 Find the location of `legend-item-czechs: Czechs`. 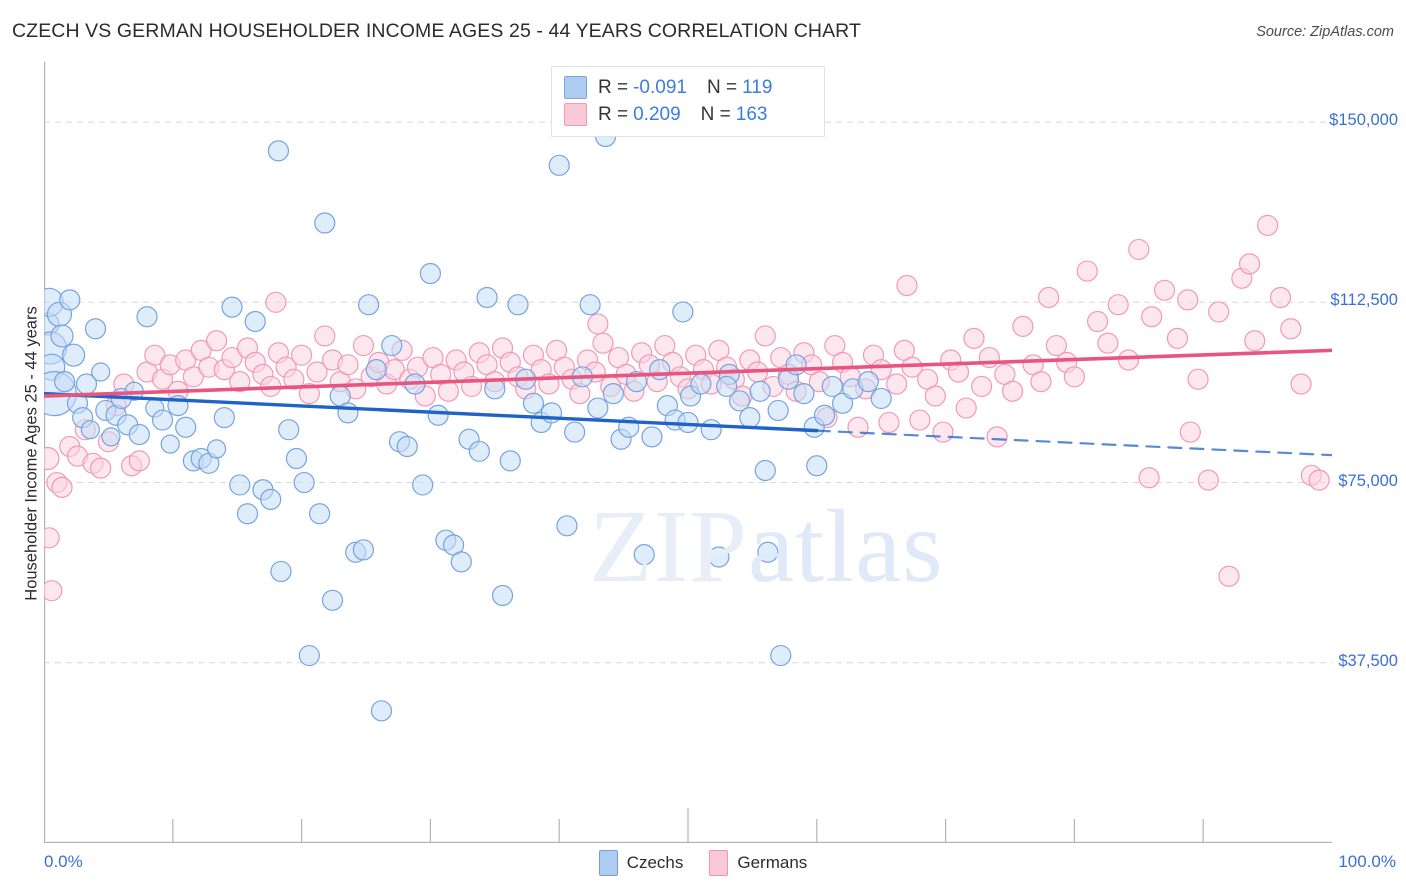

legend-item-czechs: Czechs is located at coordinates (641, 863).